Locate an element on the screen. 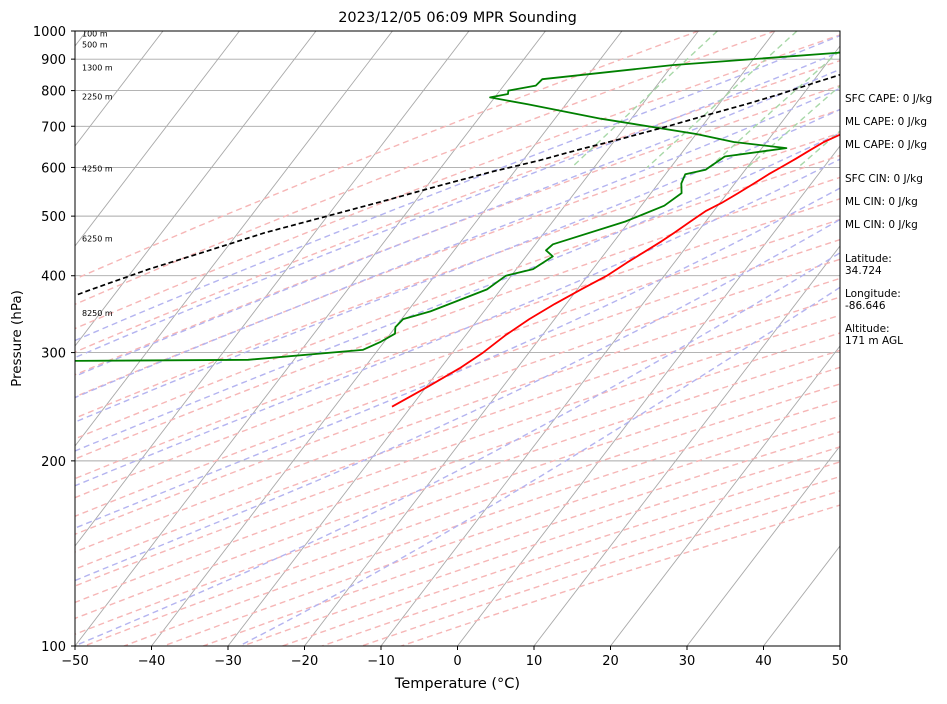 This screenshot has height=704, width=947. y-axis-label: Pressure (hPa) is located at coordinates (17, 338).